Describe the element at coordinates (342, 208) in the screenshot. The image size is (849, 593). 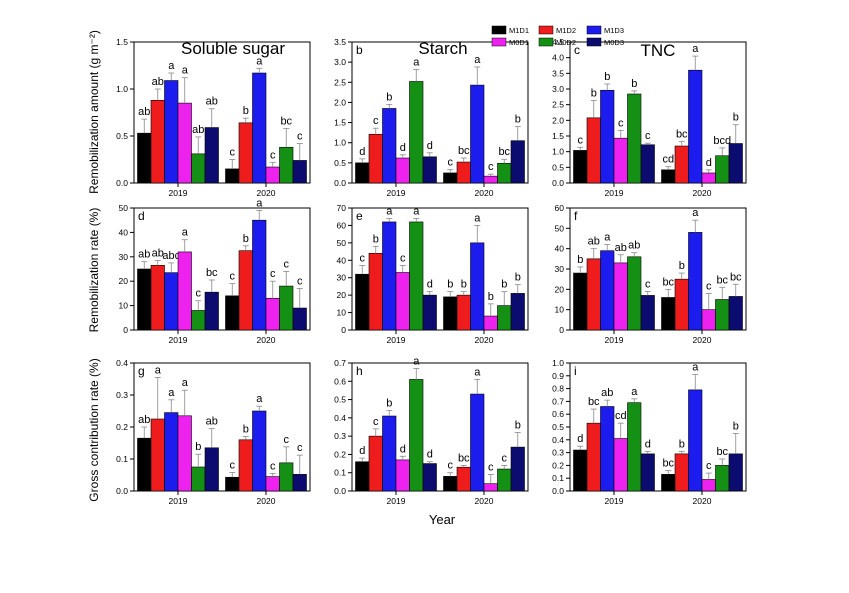
I see `y-tick-label: 70` at that location.